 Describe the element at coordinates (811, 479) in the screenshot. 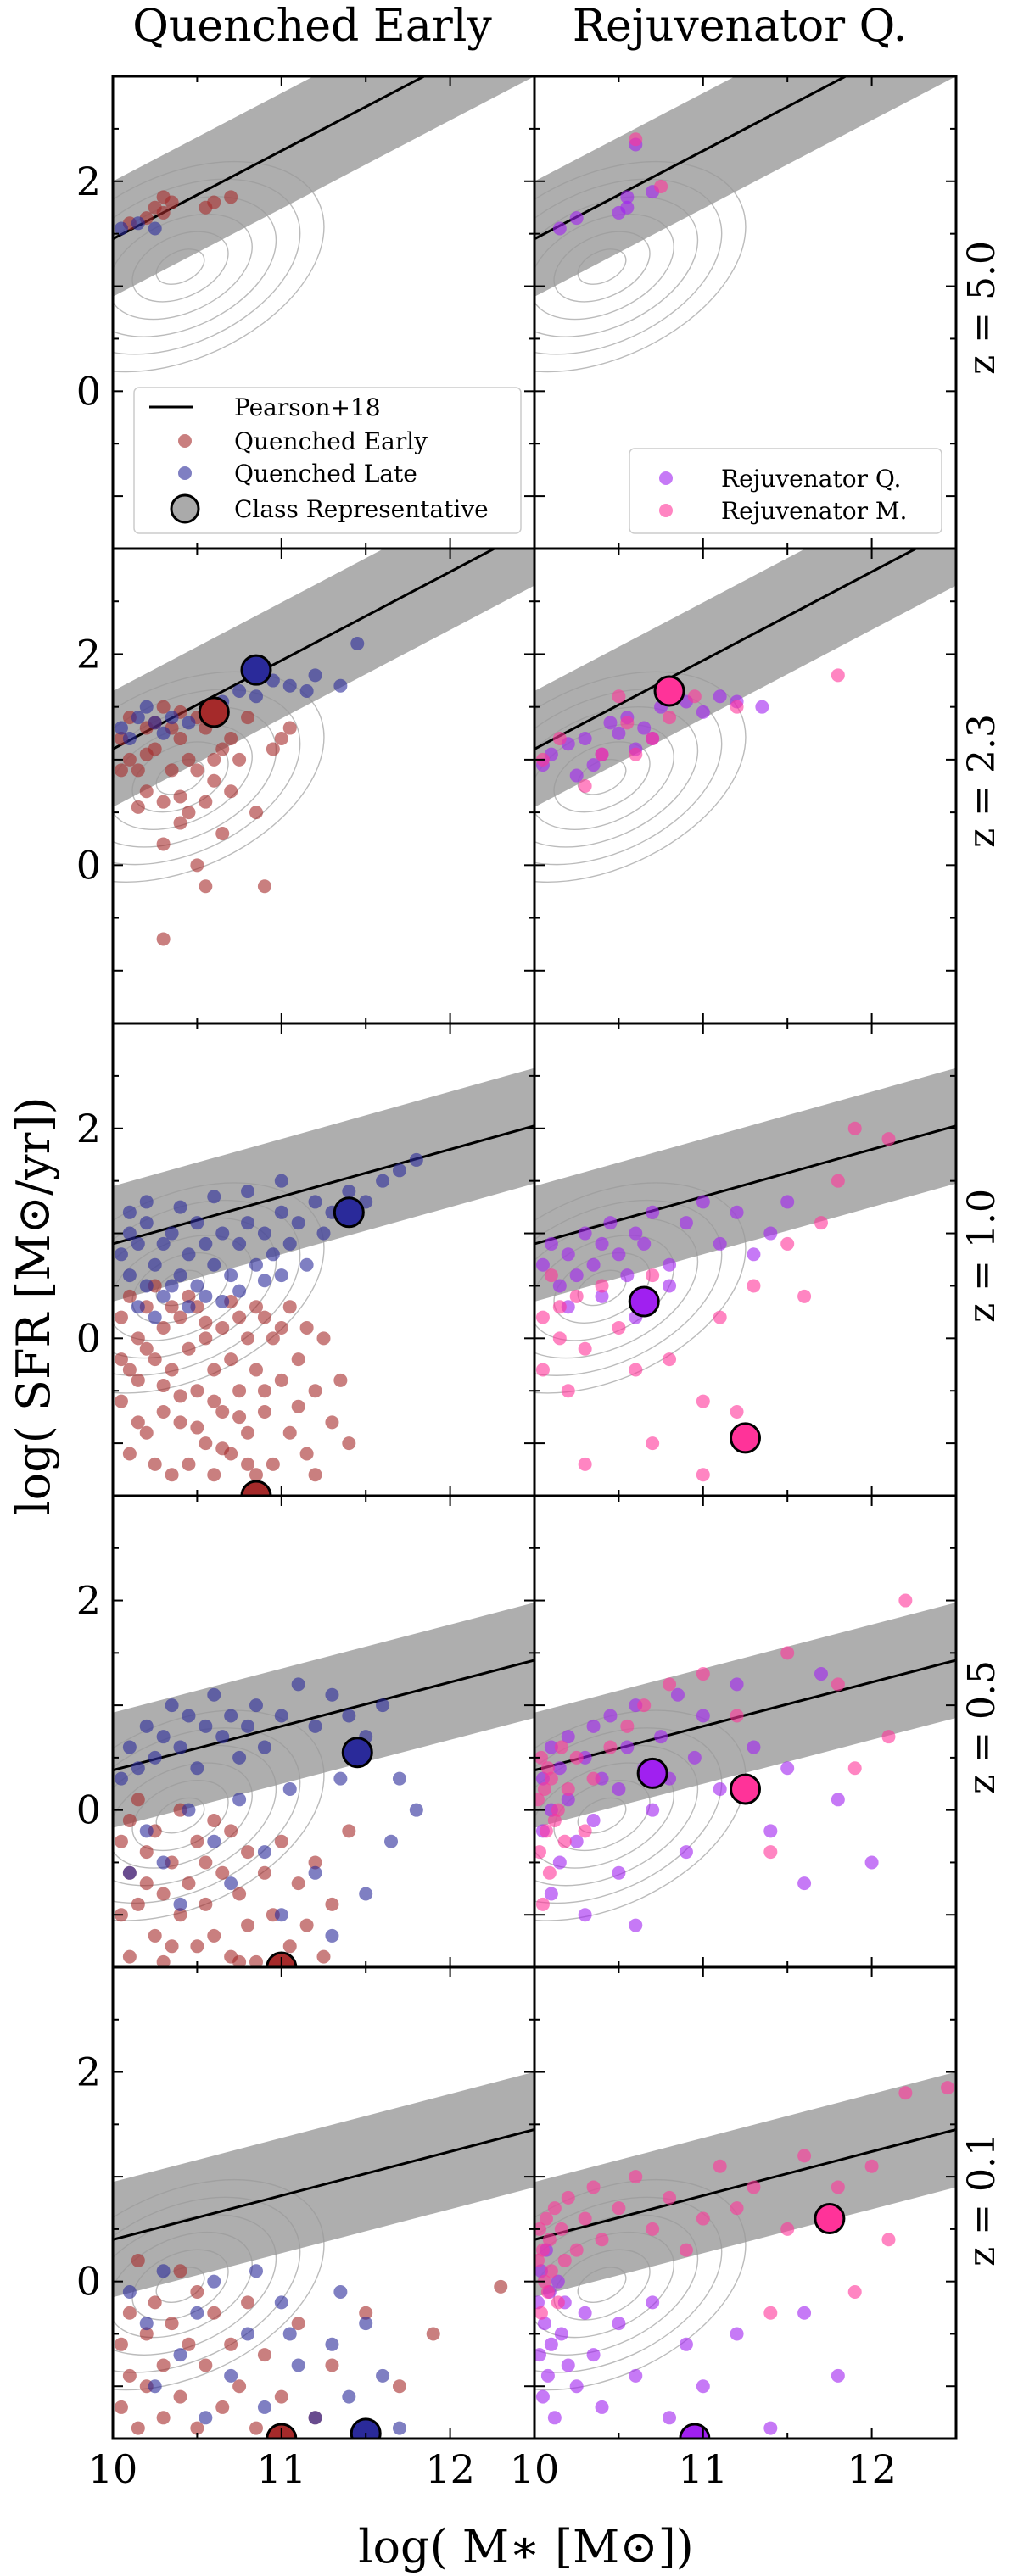

I see `legend-rejuvenator-q-label: Rejuvenator Q.` at that location.